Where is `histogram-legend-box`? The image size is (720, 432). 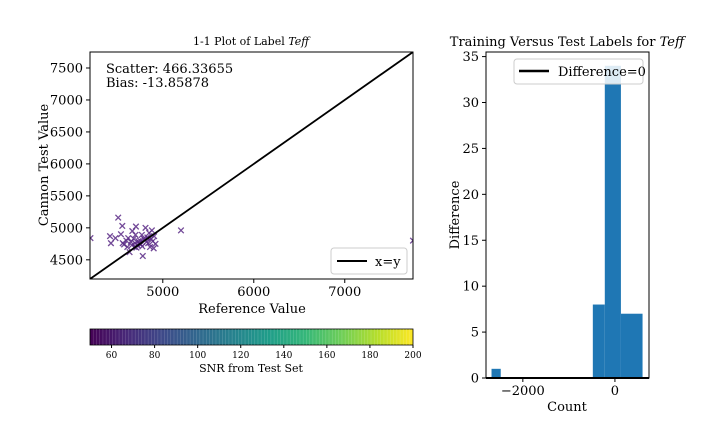 histogram-legend-box is located at coordinates (578, 71).